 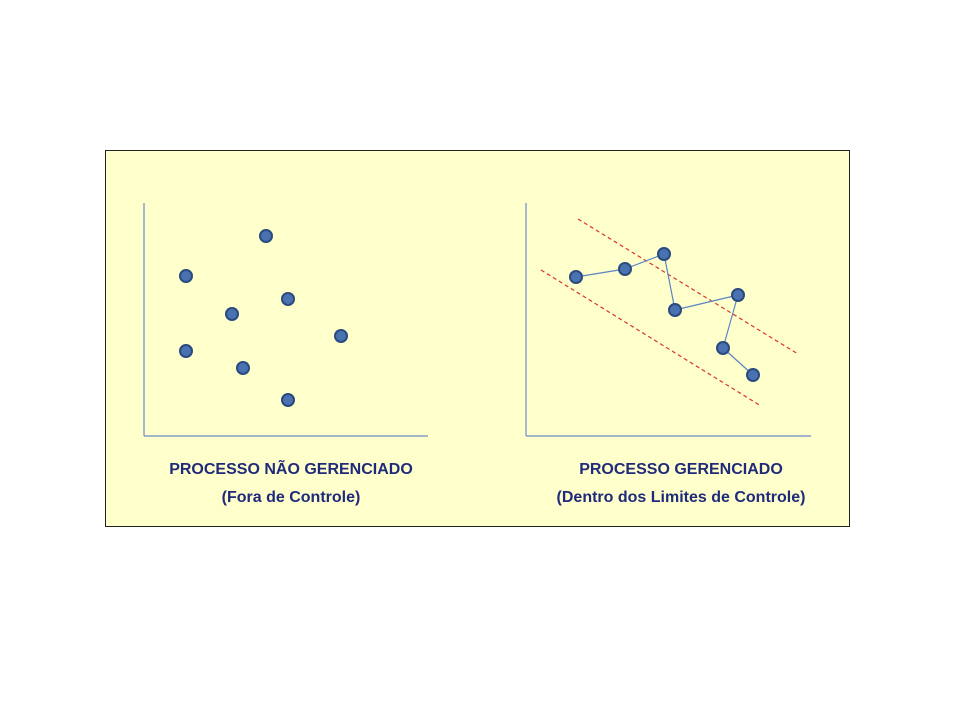 I want to click on right-caption-subtitle: (Dentro dos Limites de Controle), so click(x=681, y=497).